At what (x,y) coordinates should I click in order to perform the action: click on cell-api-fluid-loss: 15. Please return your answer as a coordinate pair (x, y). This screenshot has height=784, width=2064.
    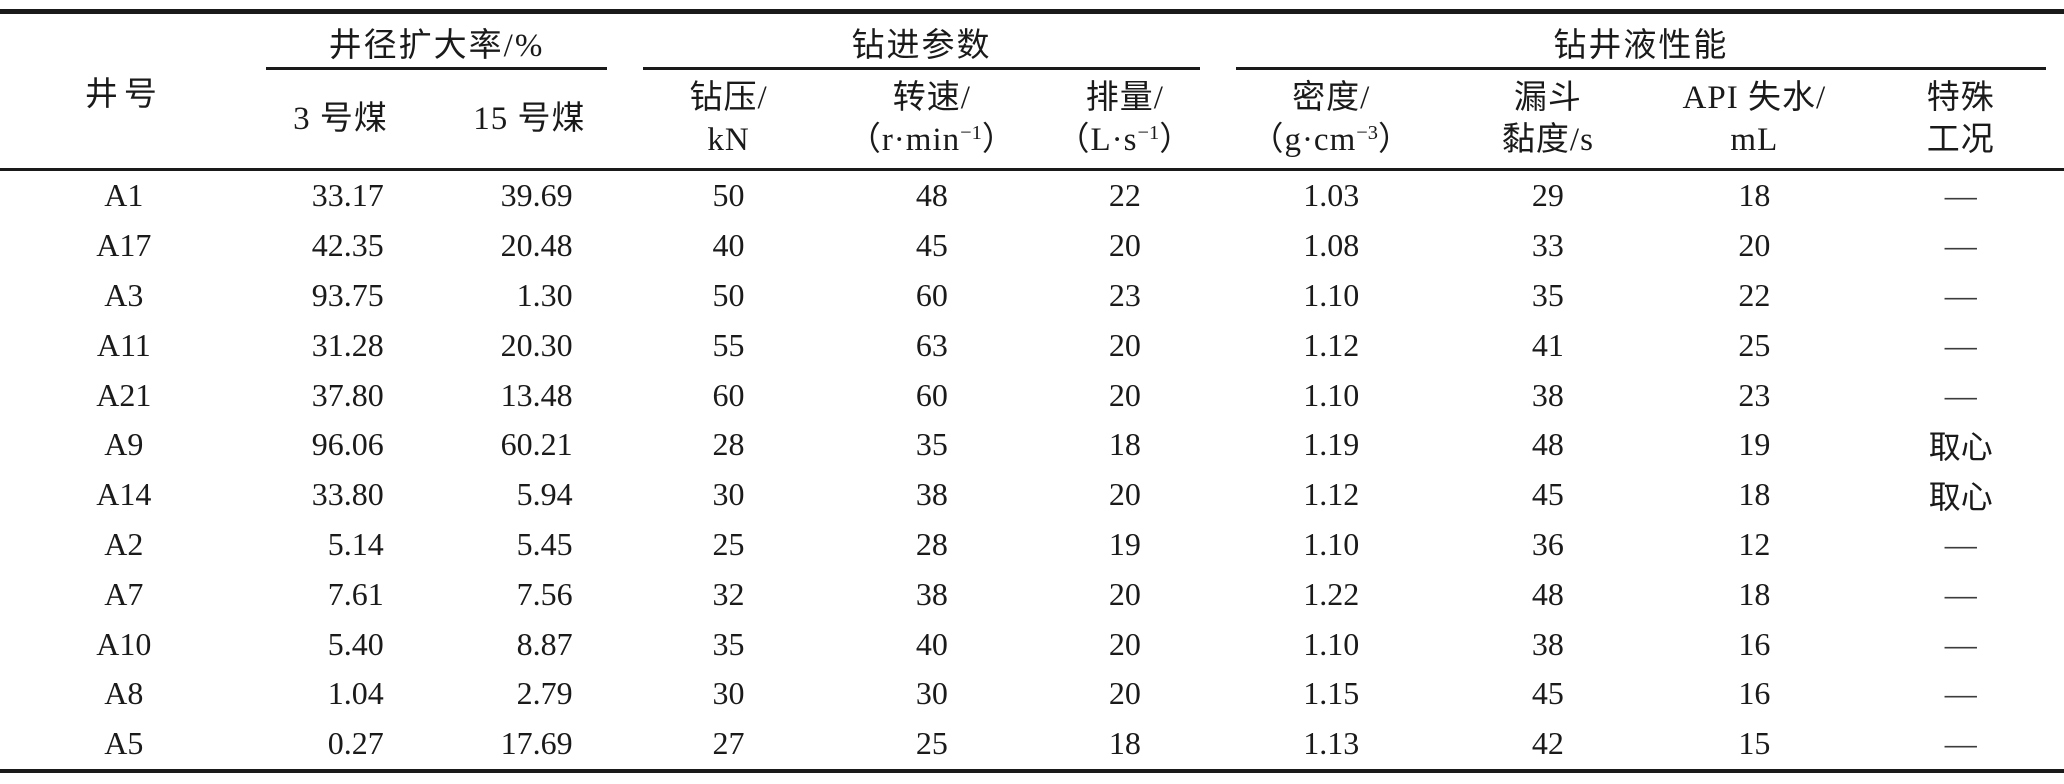
    Looking at the image, I should click on (1754, 743).